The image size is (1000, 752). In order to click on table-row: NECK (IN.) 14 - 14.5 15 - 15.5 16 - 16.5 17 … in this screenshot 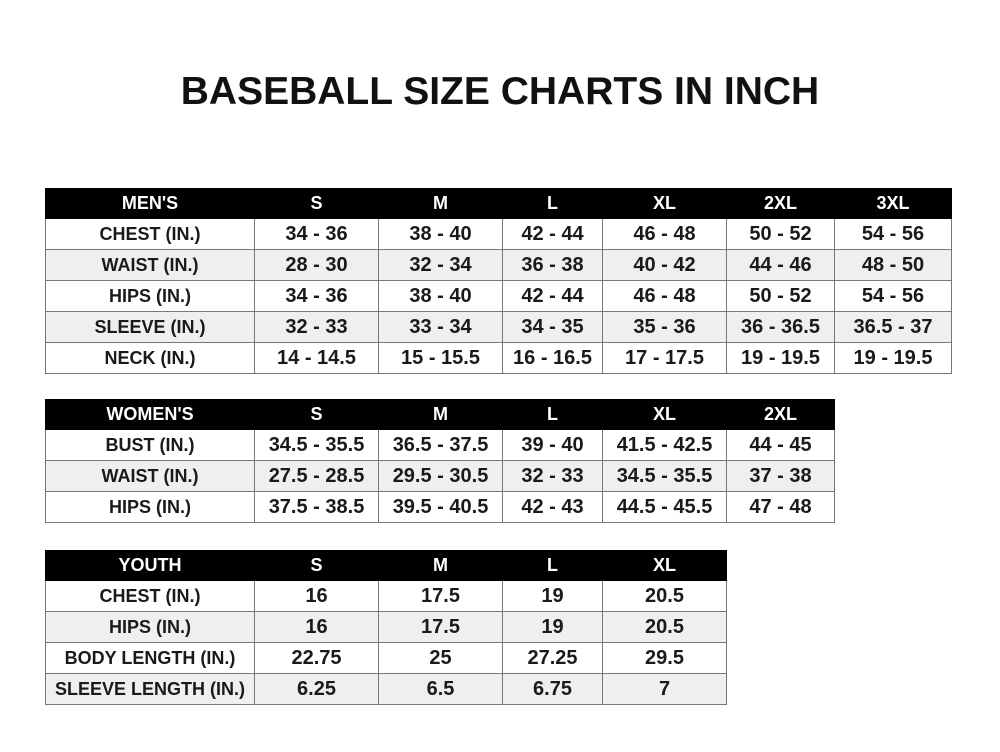, I will do `click(498, 358)`.